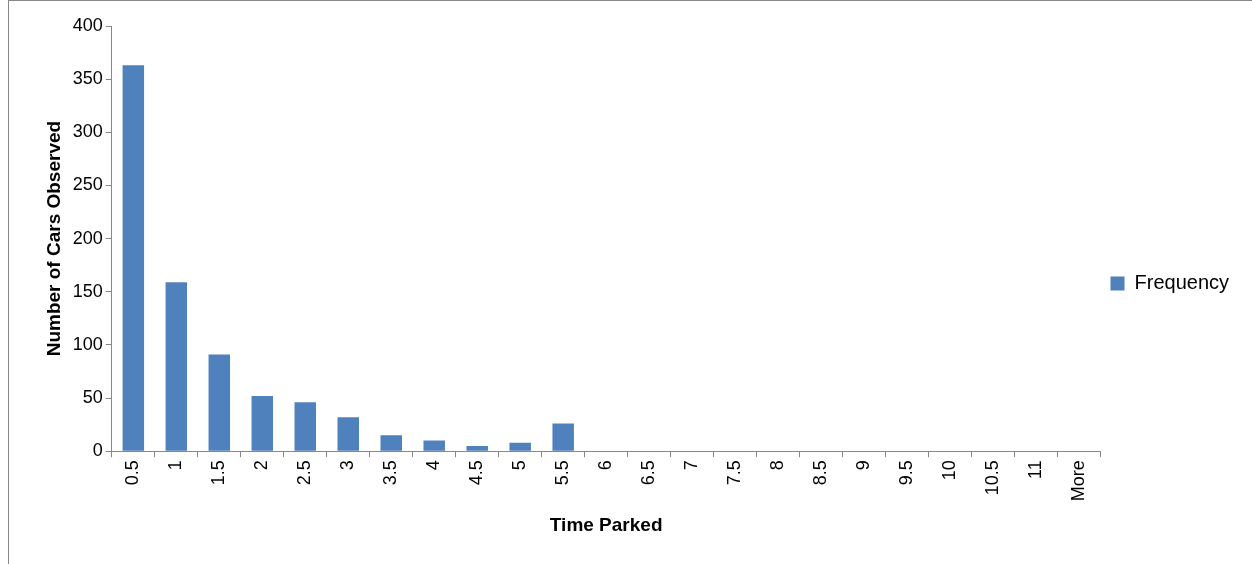 The image size is (1252, 564). I want to click on y-tick-label: 400, so click(87, 24).